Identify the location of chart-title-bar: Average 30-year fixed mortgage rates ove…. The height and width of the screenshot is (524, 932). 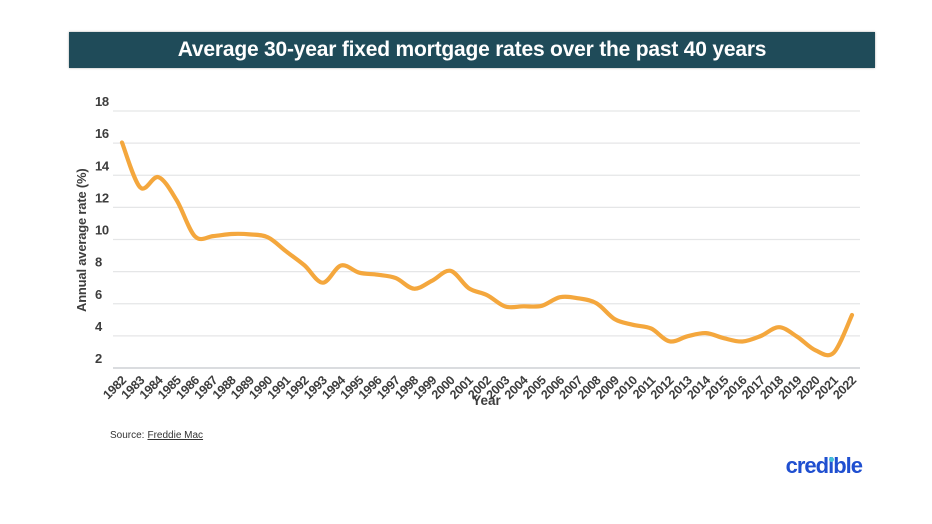
(472, 50).